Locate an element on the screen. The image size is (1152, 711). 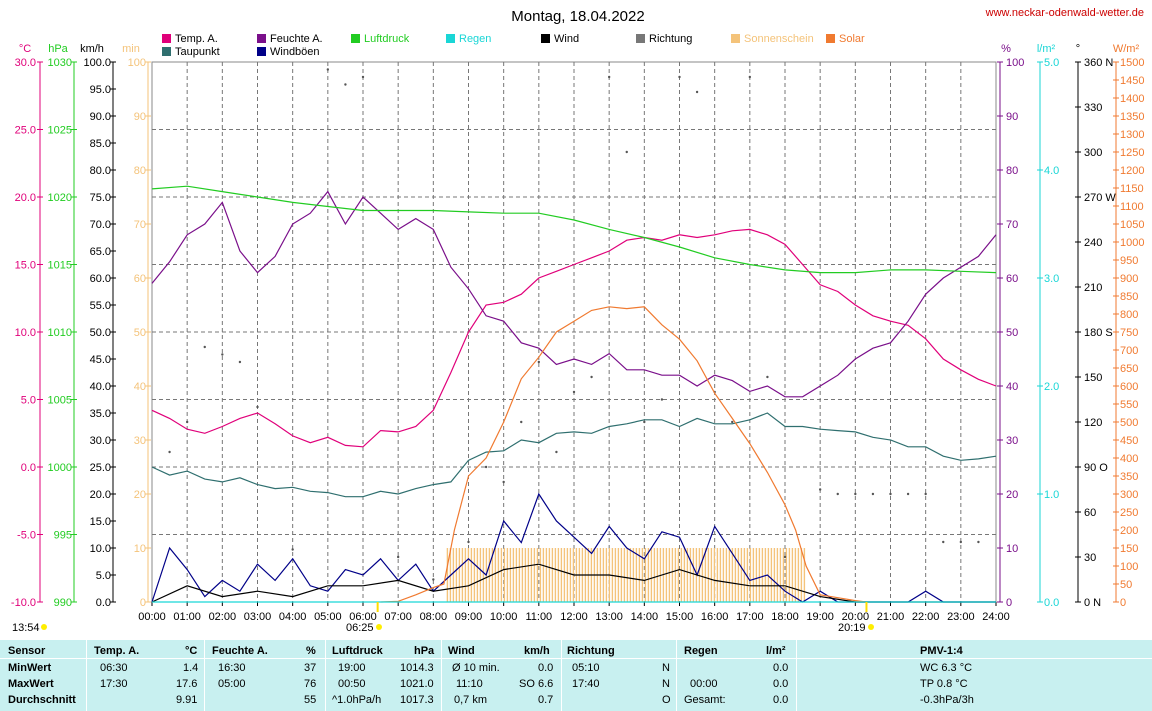
solar-axis-tick-label: 400 is located at coordinates (1129, 459).